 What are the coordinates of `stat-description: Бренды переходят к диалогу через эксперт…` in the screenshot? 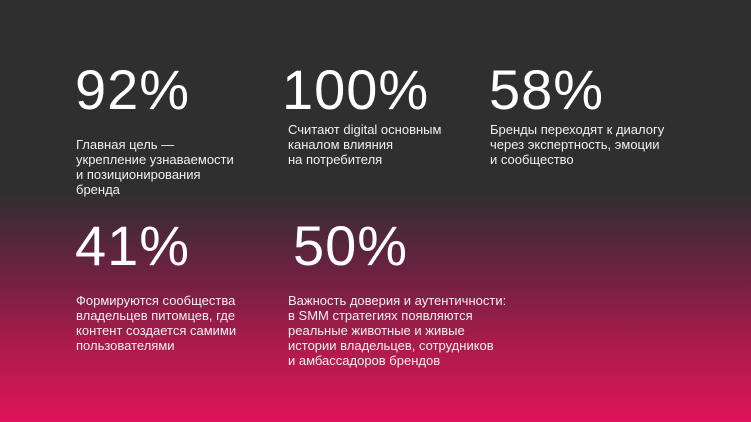 It's located at (577, 144).